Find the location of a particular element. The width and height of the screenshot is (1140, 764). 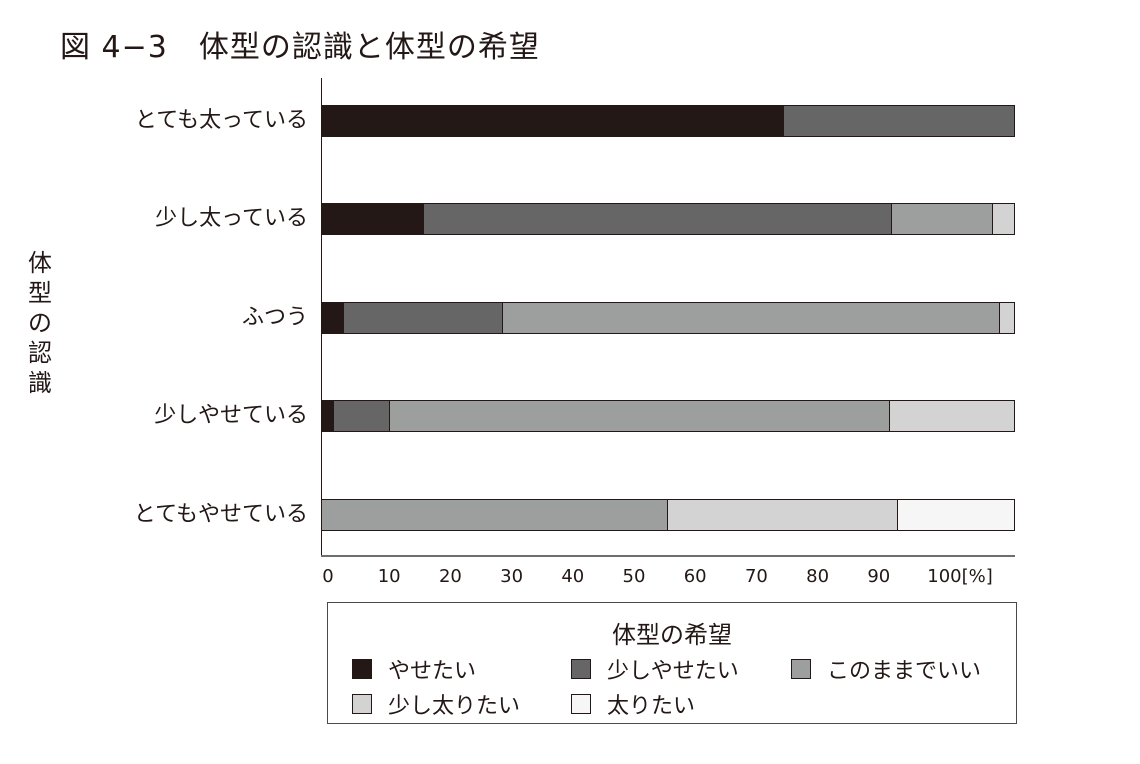

legend-label: このままでいい is located at coordinates (904, 671).